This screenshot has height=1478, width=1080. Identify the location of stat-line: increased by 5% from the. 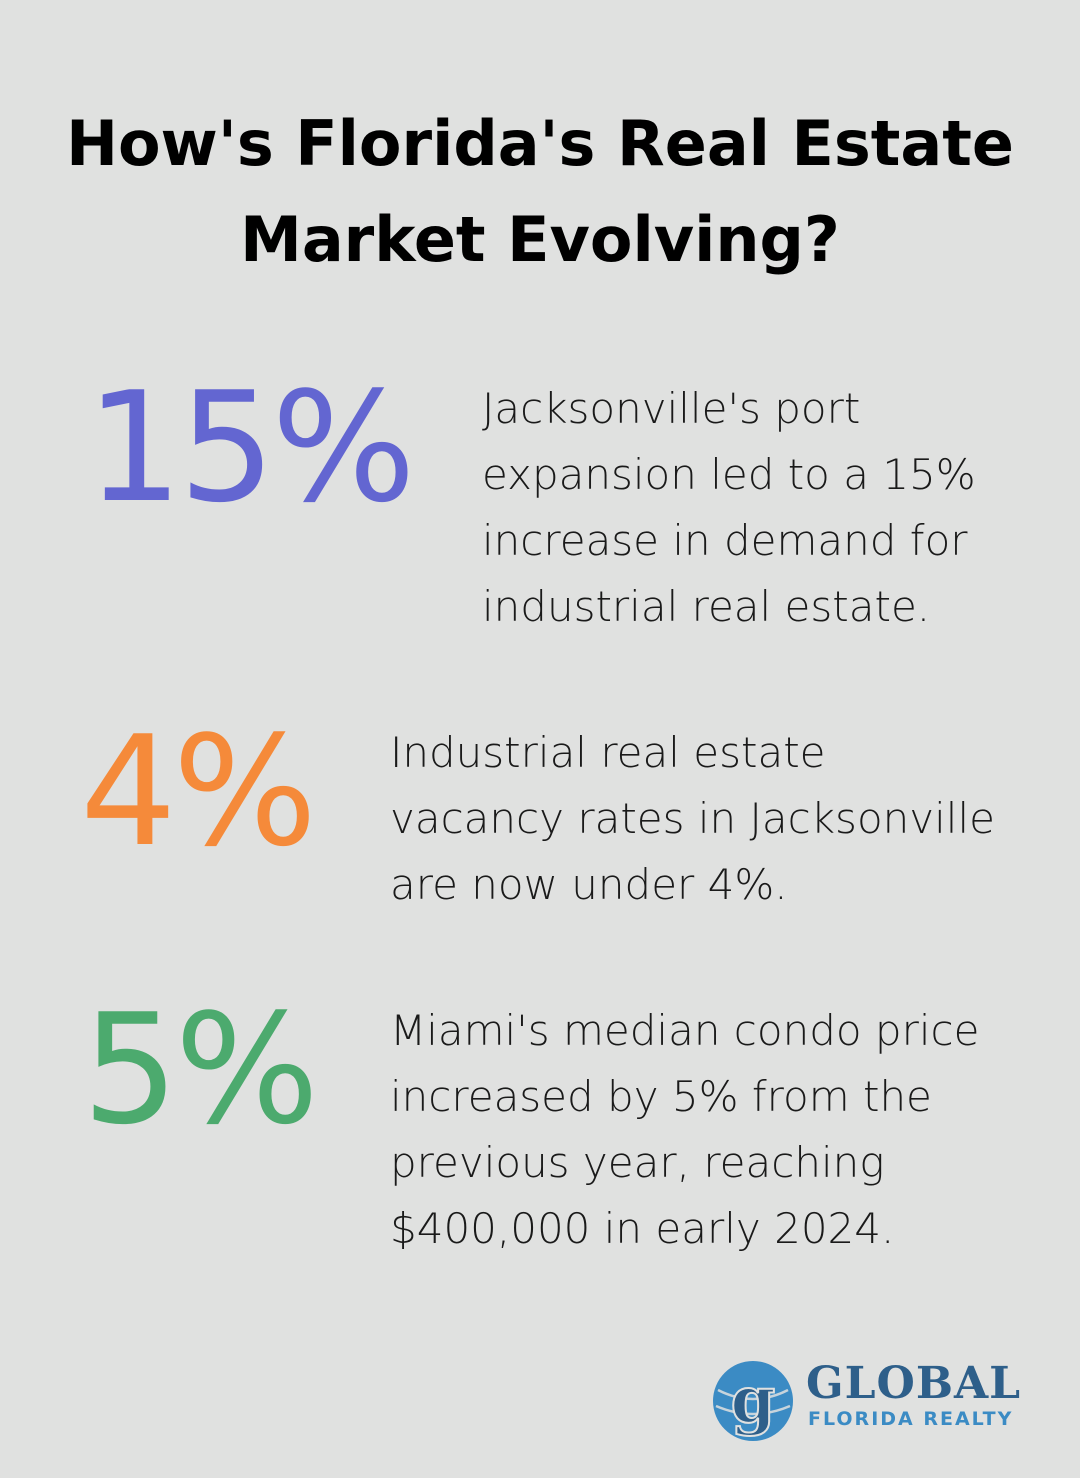
(661, 1096).